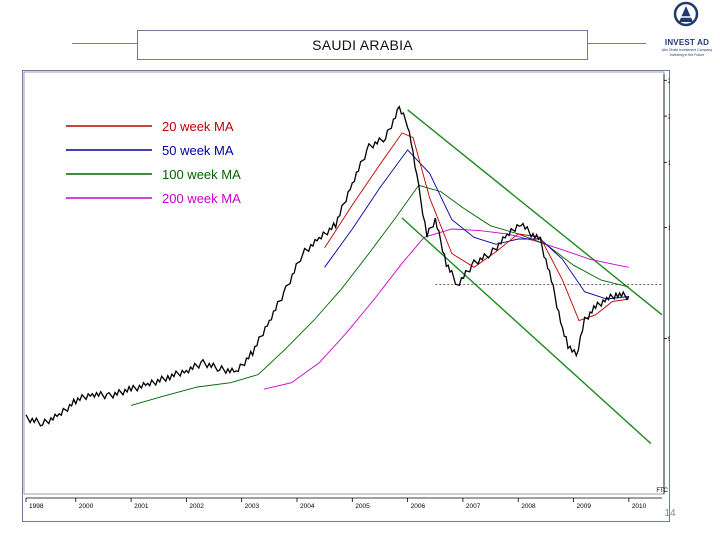 The width and height of the screenshot is (720, 540). Describe the element at coordinates (584, 506) in the screenshot. I see `x-tick-label-2009: 2009` at that location.